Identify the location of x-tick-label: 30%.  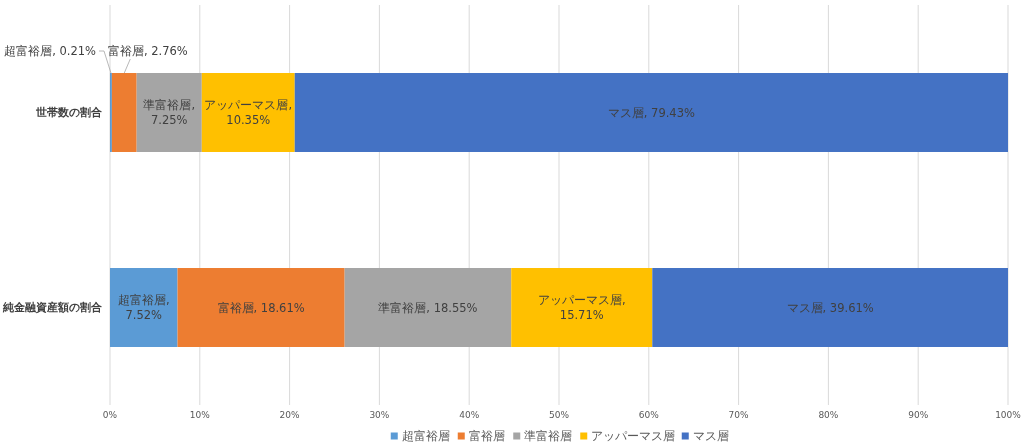
(379, 415).